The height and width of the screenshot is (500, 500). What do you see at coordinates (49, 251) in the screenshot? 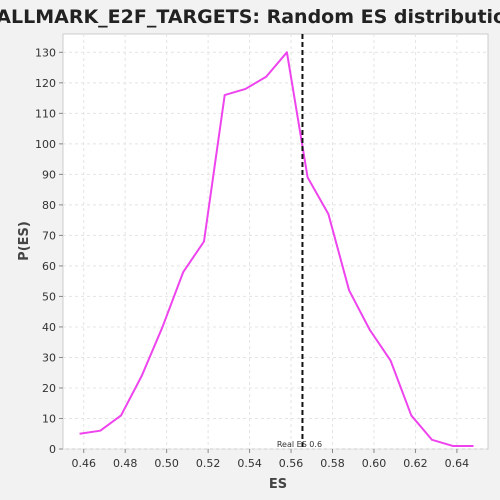
I see `y-axis: 0 10 20 30 40 50 60 70 80 90 100 110 120 130` at bounding box center [49, 251].